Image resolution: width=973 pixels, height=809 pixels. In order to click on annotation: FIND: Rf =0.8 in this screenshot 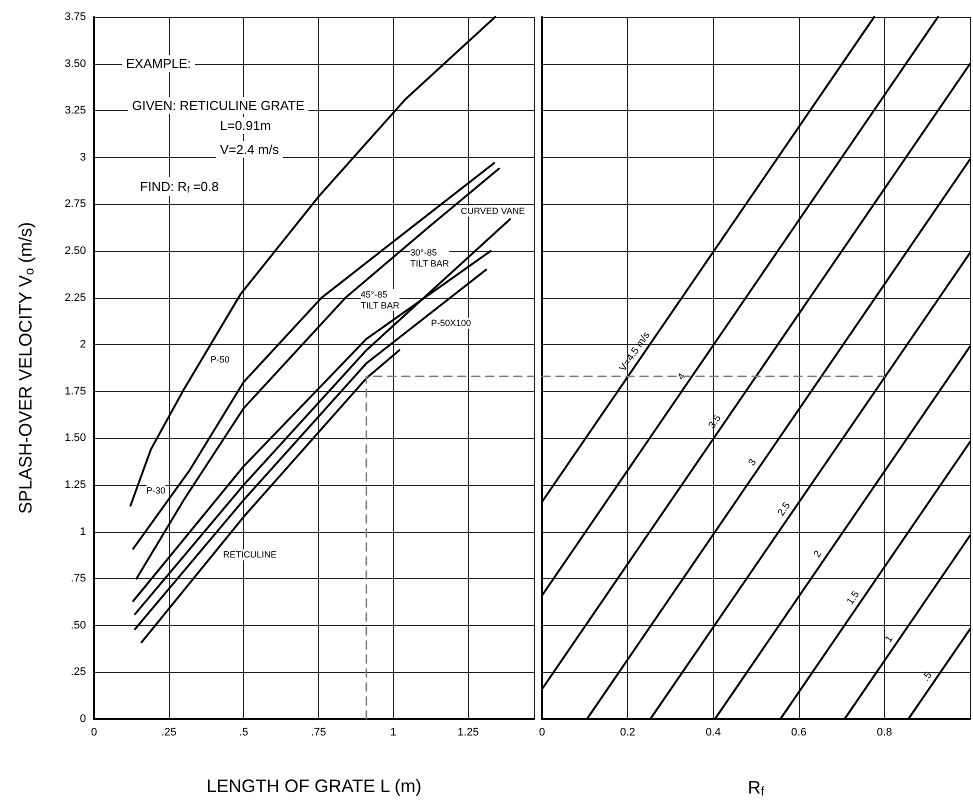, I will do `click(179, 186)`.